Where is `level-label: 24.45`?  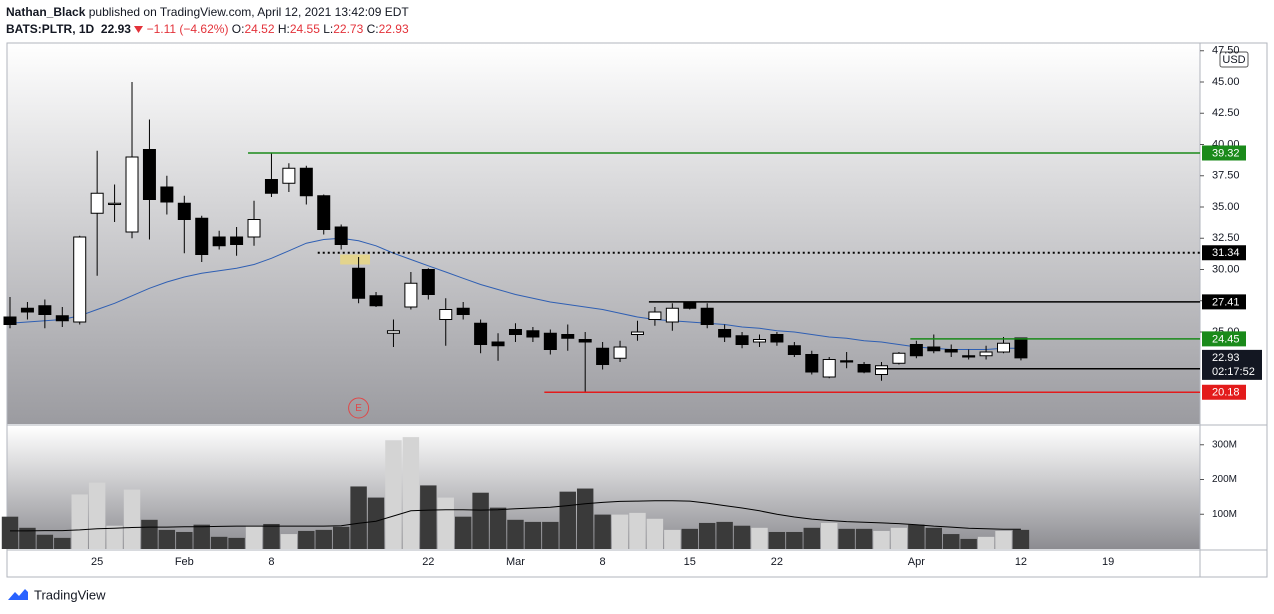
level-label: 24.45 is located at coordinates (1226, 339).